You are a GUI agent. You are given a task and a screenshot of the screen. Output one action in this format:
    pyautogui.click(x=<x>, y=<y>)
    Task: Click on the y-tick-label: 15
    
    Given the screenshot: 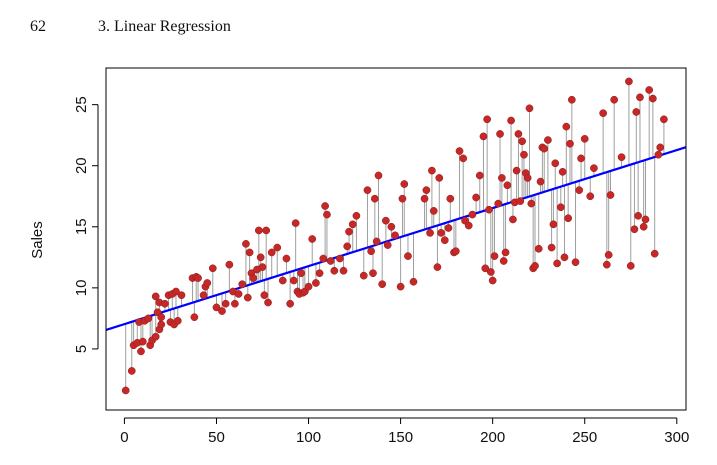 What is the action you would take?
    pyautogui.click(x=81, y=226)
    